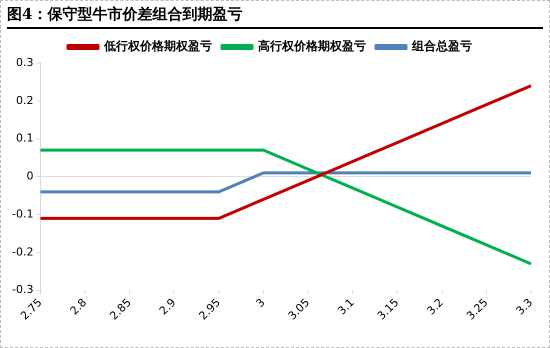  I want to click on legend-label: 低行权价格期权盈亏, so click(157, 46).